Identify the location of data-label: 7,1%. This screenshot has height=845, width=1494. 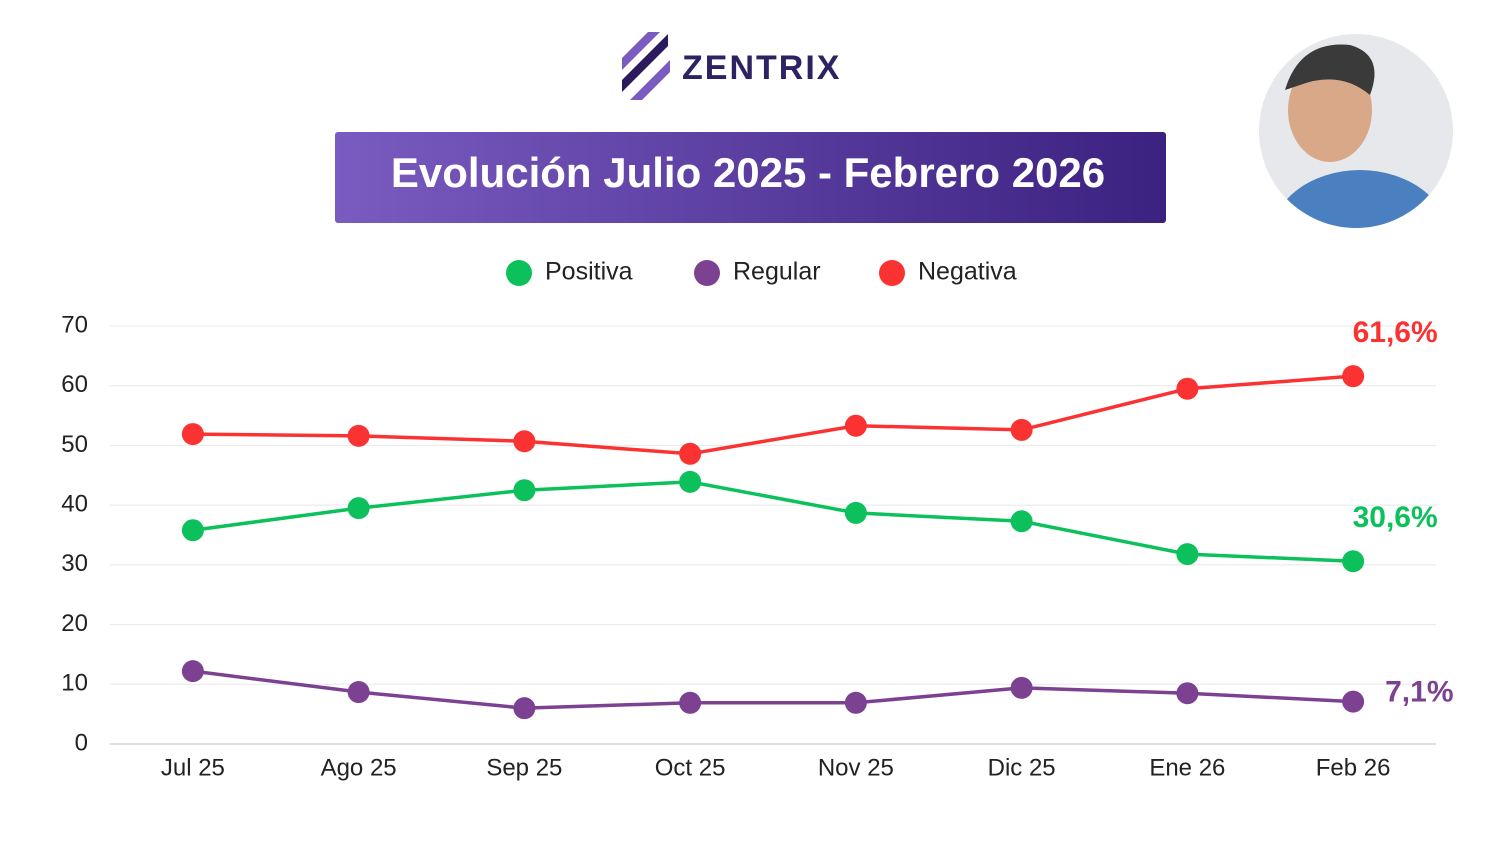
(1419, 692).